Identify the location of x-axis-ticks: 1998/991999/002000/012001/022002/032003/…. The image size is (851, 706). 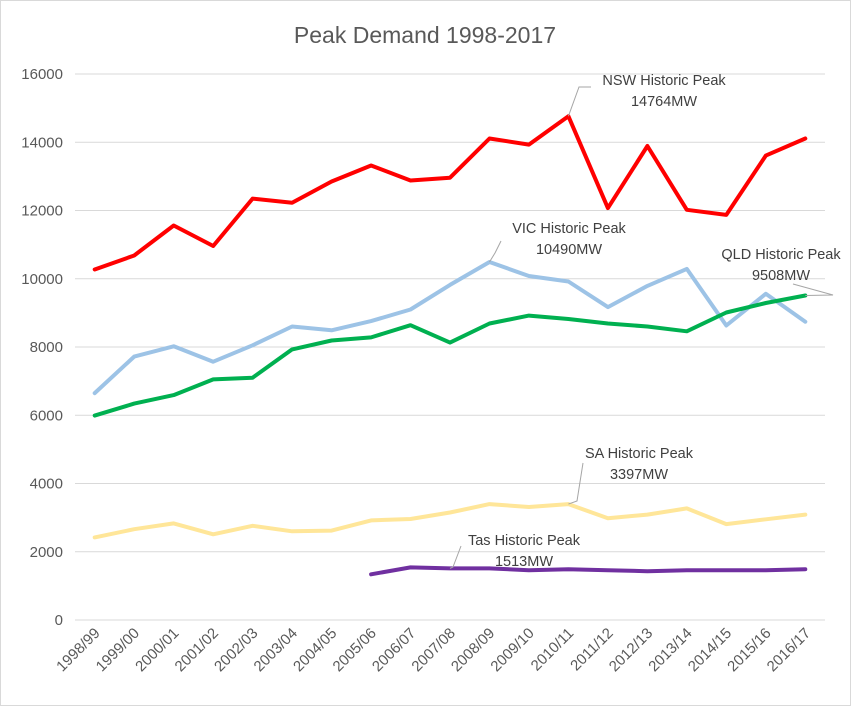
(433, 650).